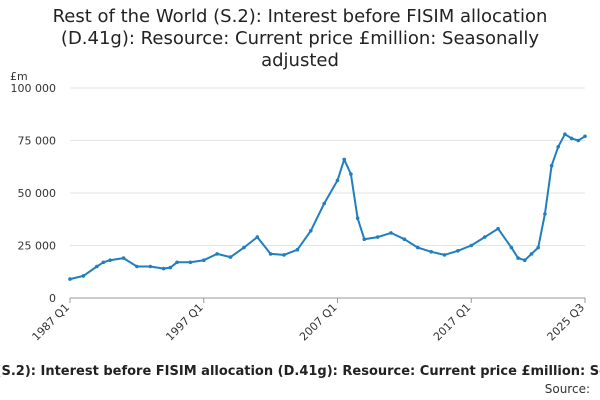 The image size is (600, 400). I want to click on y-tick-label: 50 000, so click(37, 193).